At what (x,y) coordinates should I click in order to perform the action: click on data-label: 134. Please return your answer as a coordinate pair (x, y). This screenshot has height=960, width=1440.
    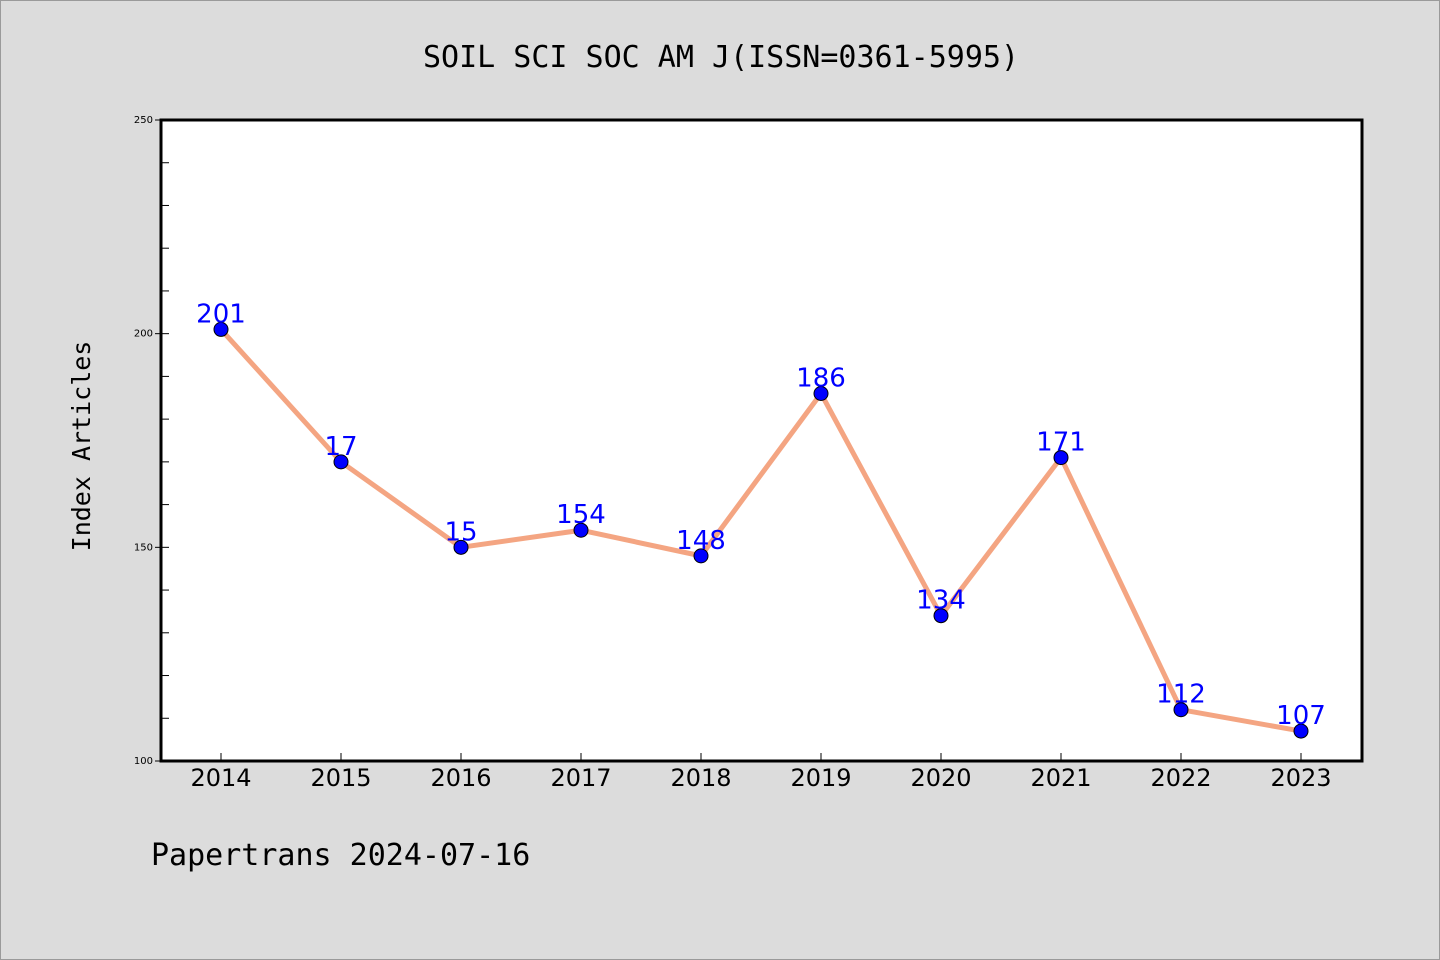
    Looking at the image, I should click on (941, 601).